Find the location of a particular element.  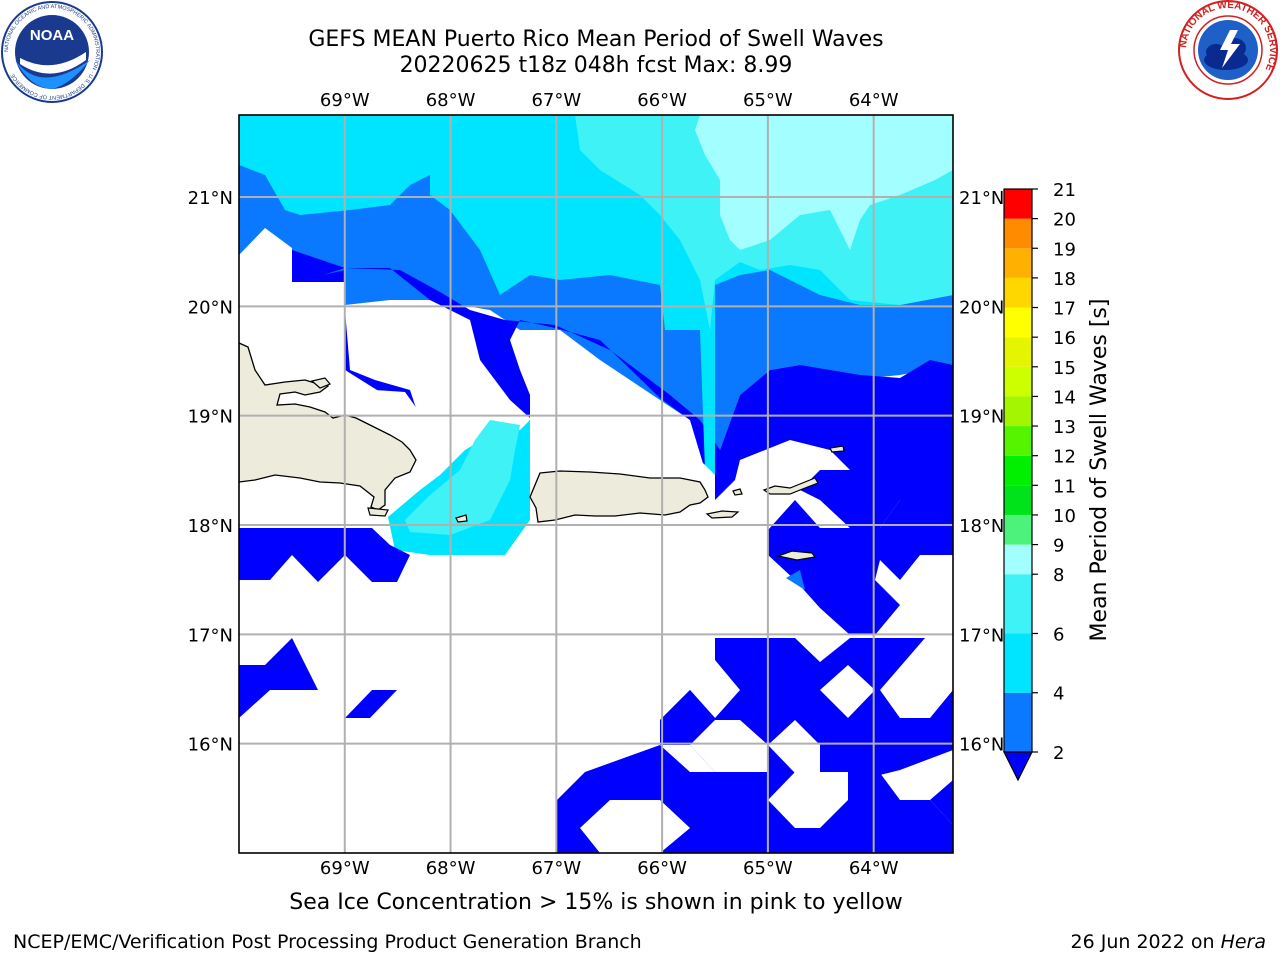

land-vieques is located at coordinates (722, 514).